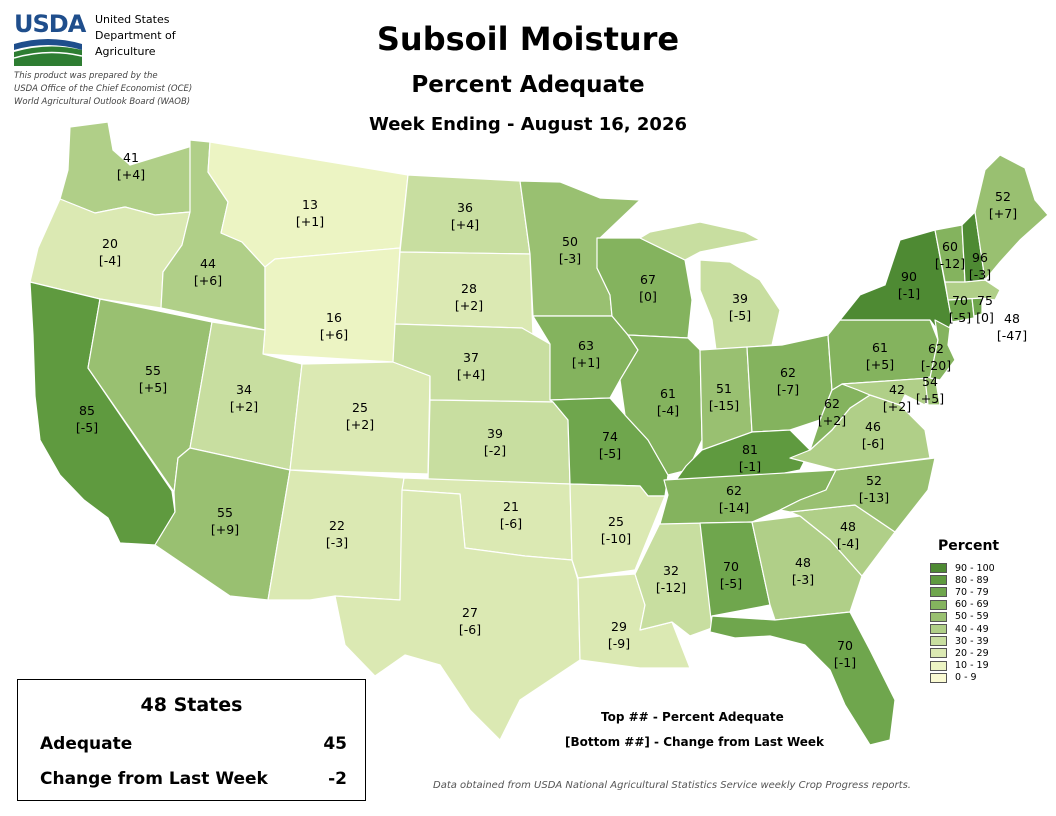 The width and height of the screenshot is (1056, 816). Describe the element at coordinates (469, 305) in the screenshot. I see `state-change-SD: [+2]` at that location.